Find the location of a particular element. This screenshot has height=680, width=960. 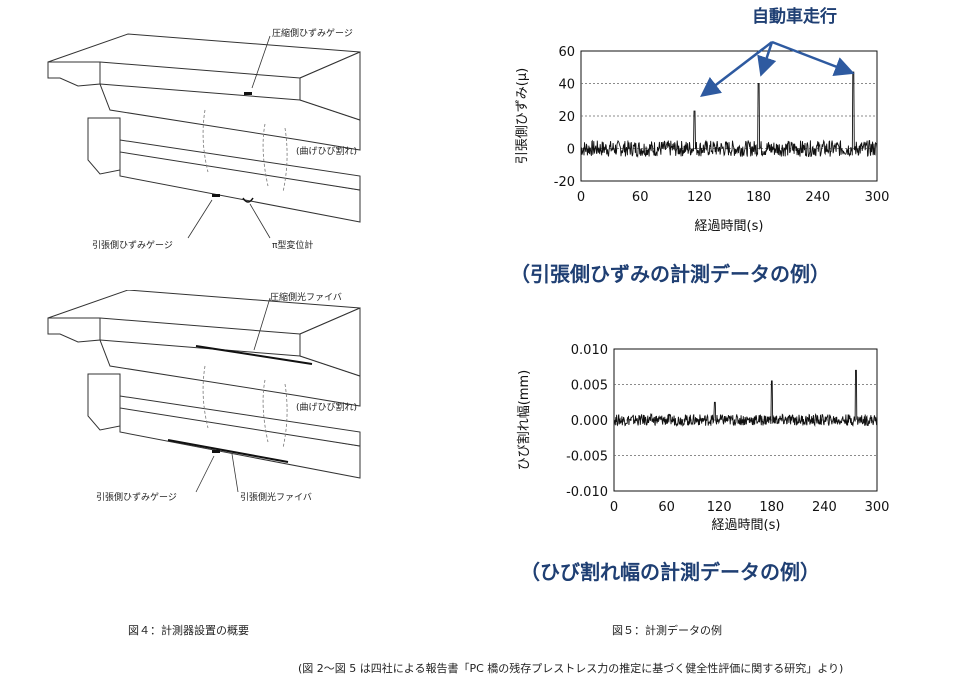

y-tick-label: 40 is located at coordinates (566, 85).